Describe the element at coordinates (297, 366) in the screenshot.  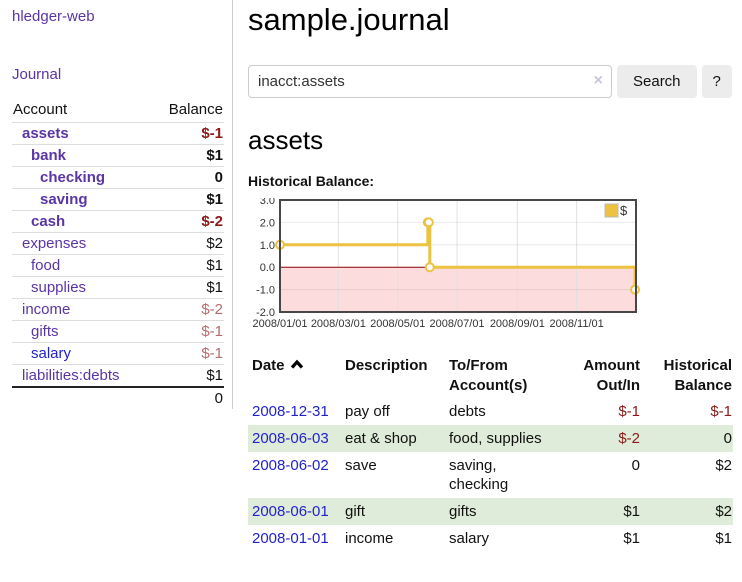
I see `chevron-up-icon` at that location.